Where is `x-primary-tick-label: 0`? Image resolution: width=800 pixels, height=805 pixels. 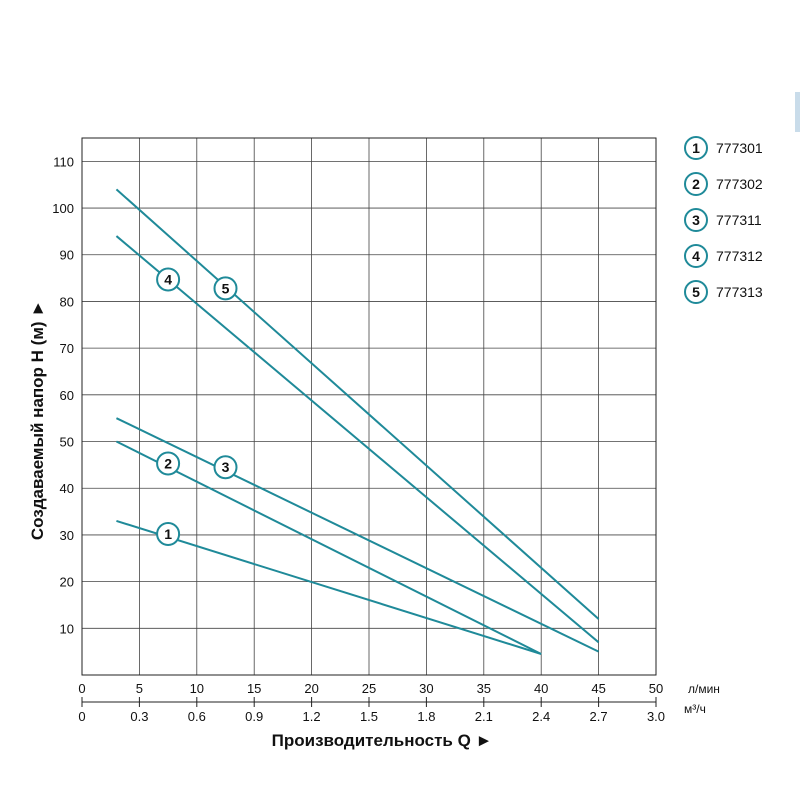 x-primary-tick-label: 0 is located at coordinates (81, 688).